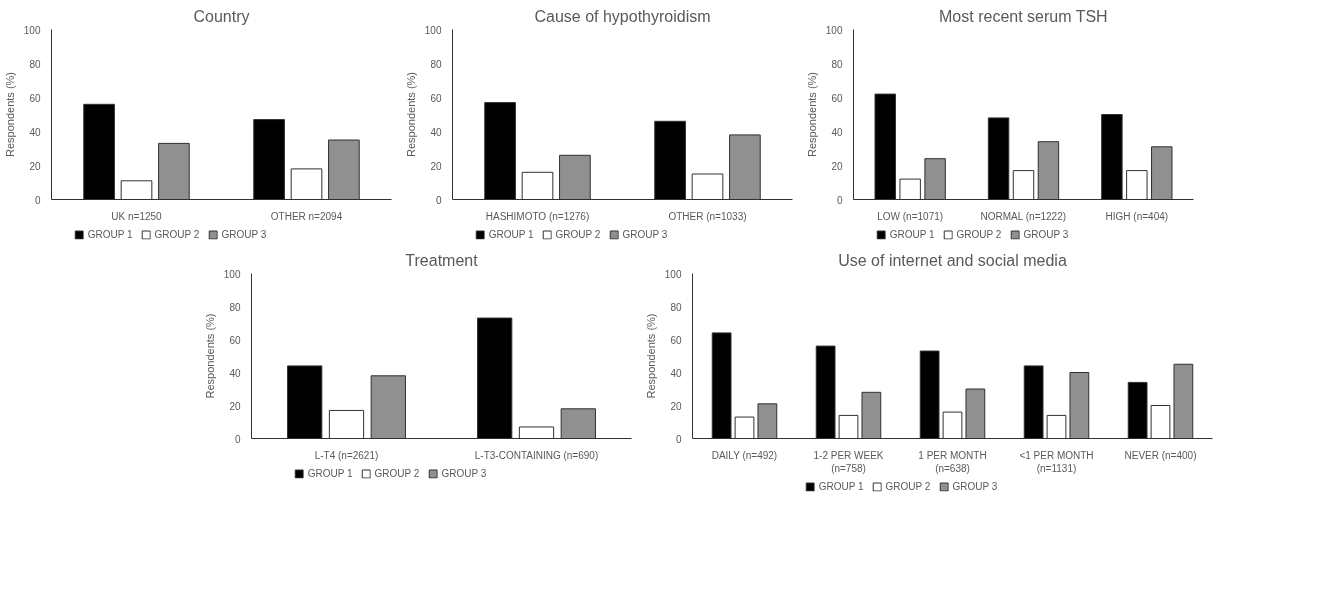 Image resolution: width=1320 pixels, height=598 pixels. I want to click on x-tick-label: <1 PER MONTH (n=1131), so click(1056, 461).